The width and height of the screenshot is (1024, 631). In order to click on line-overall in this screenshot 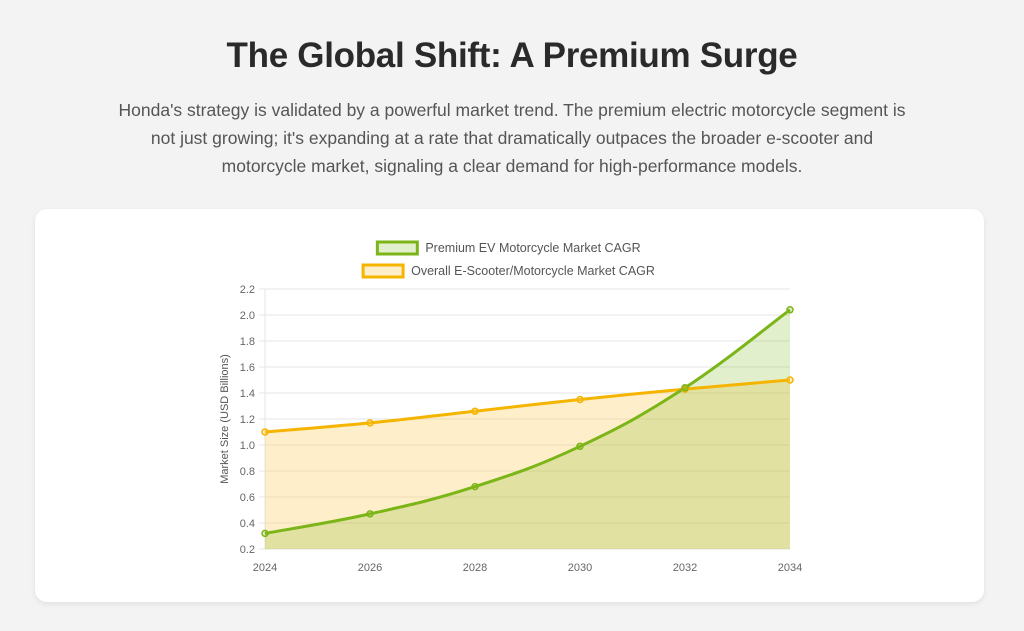, I will do `click(527, 406)`.